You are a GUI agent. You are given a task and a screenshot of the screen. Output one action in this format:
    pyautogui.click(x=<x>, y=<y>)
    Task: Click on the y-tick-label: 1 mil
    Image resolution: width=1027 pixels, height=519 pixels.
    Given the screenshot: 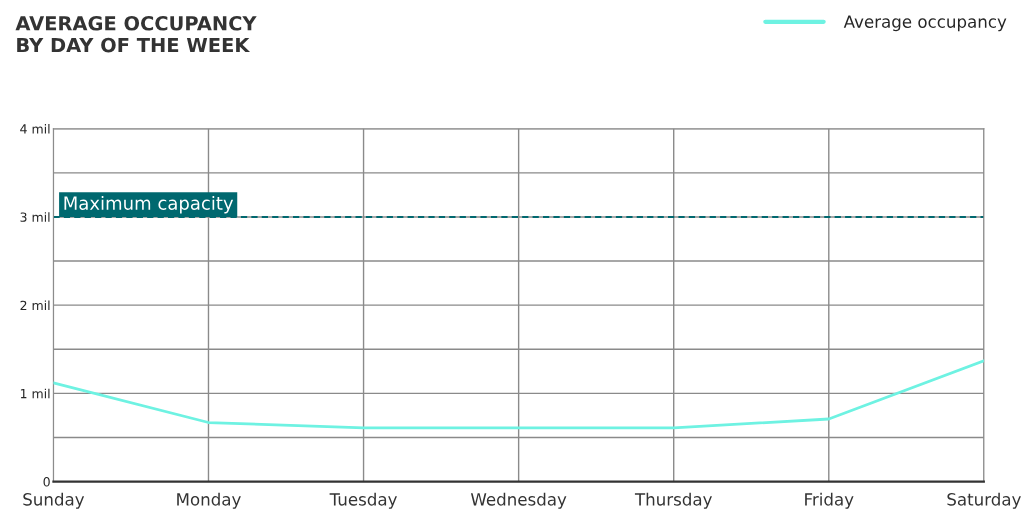 What is the action you would take?
    pyautogui.click(x=35, y=393)
    